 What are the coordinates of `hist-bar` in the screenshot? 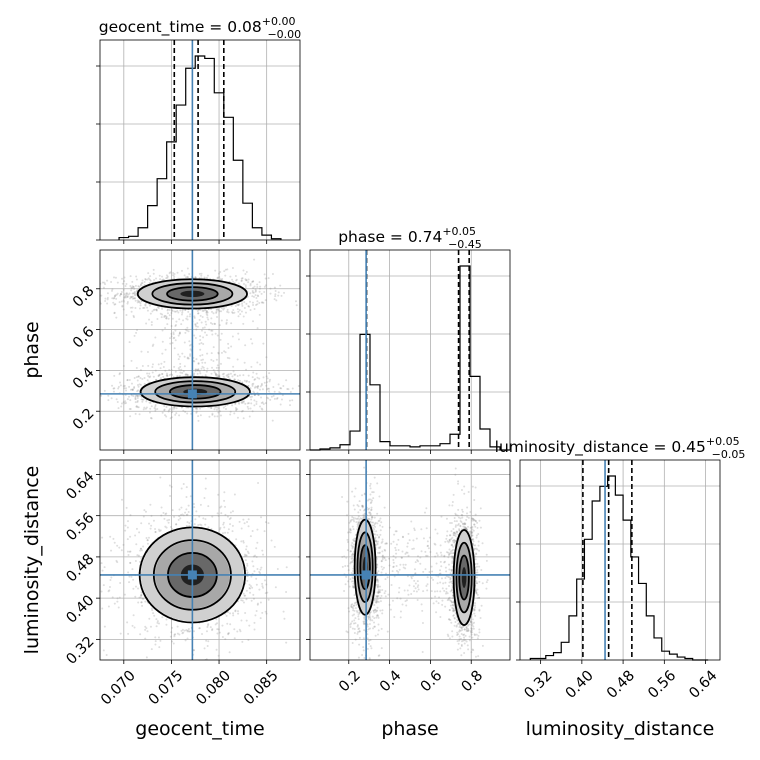 It's located at (550, 658).